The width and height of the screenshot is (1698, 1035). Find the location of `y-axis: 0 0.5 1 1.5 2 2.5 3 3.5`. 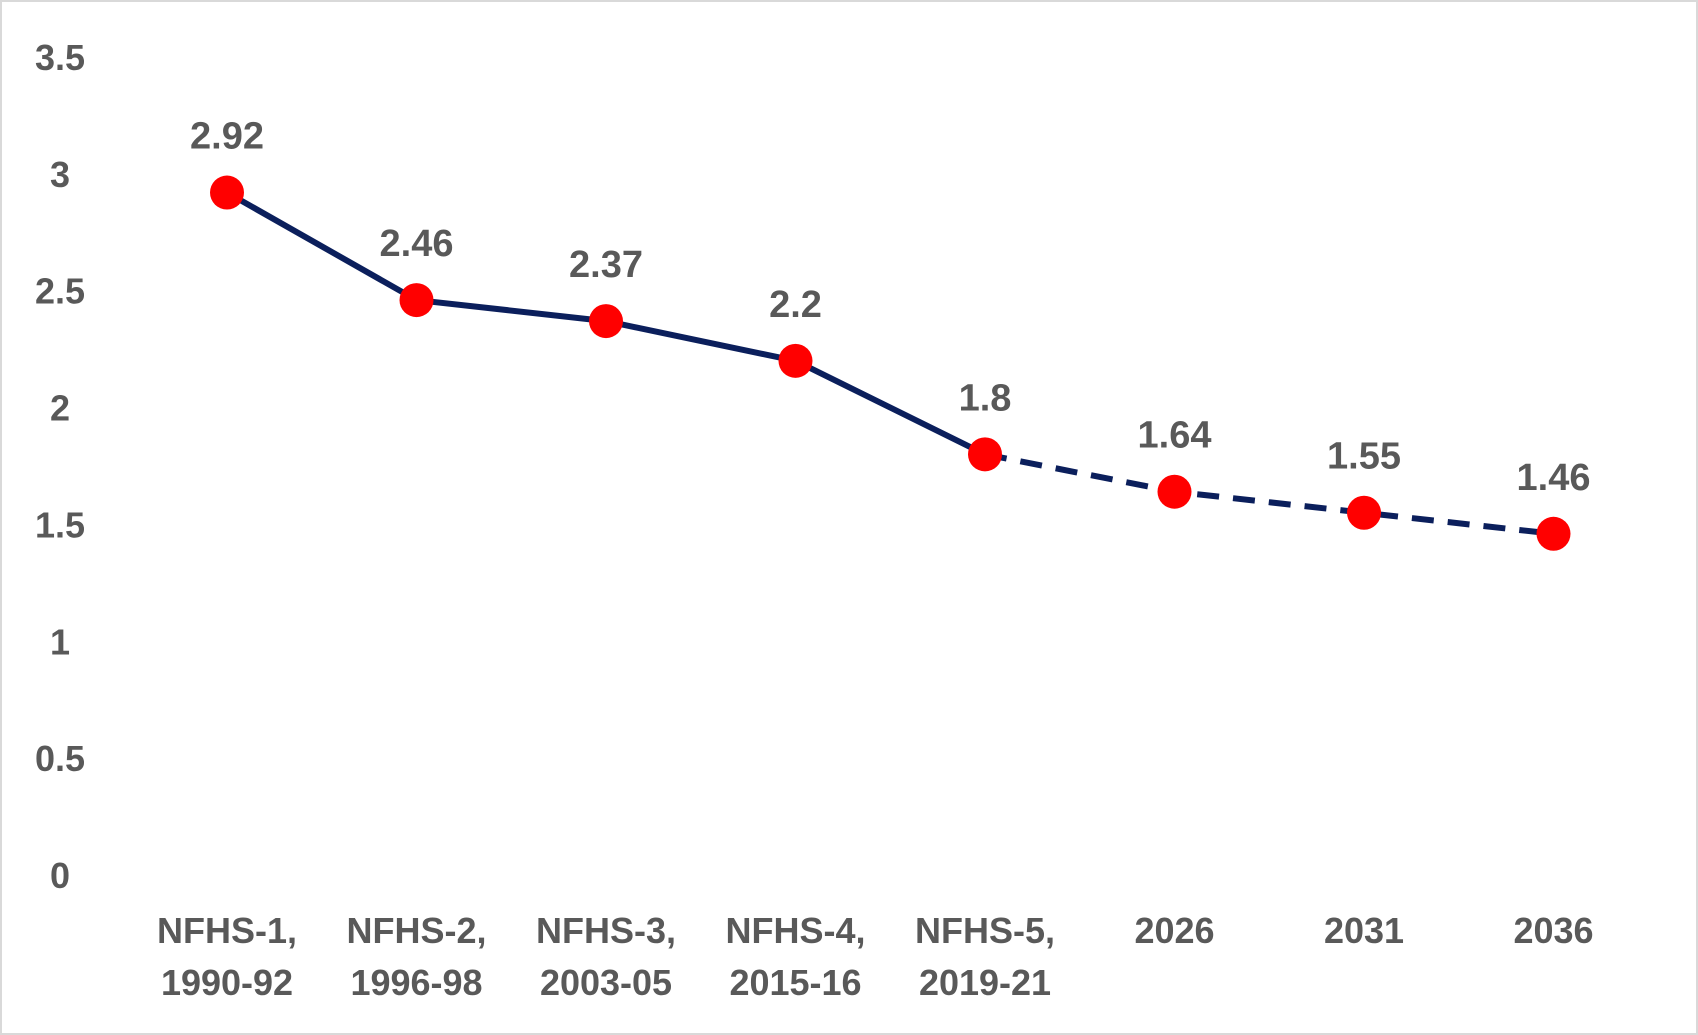

y-axis: 0 0.5 1 1.5 2 2.5 3 3.5 is located at coordinates (60, 466).